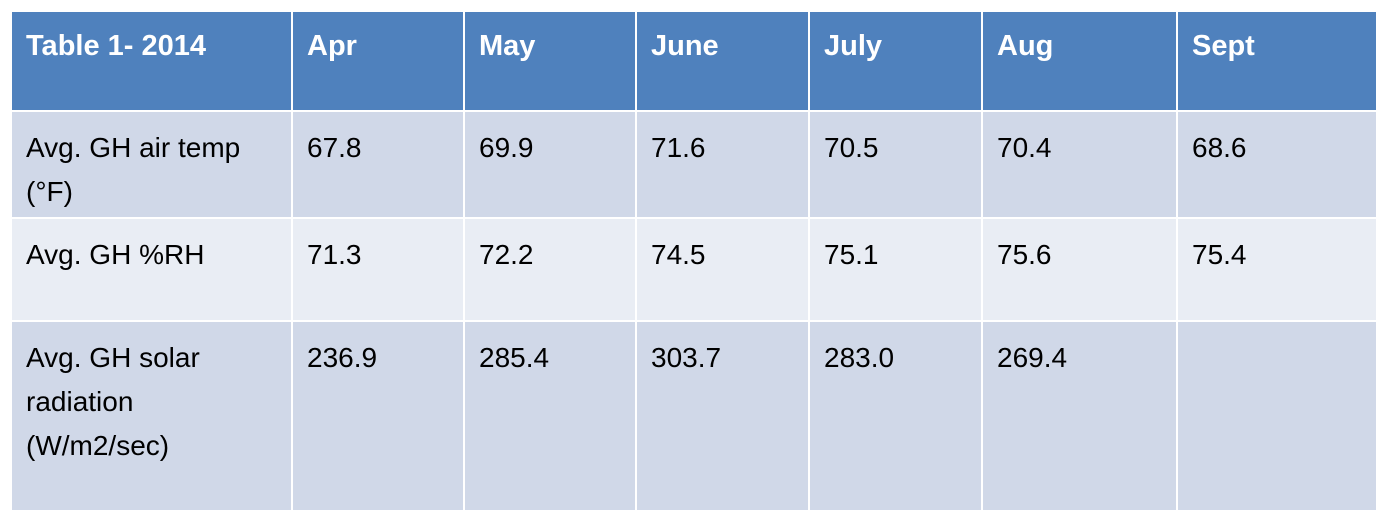 This screenshot has height=524, width=1386. Describe the element at coordinates (378, 61) in the screenshot. I see `header-cell: Apr` at that location.